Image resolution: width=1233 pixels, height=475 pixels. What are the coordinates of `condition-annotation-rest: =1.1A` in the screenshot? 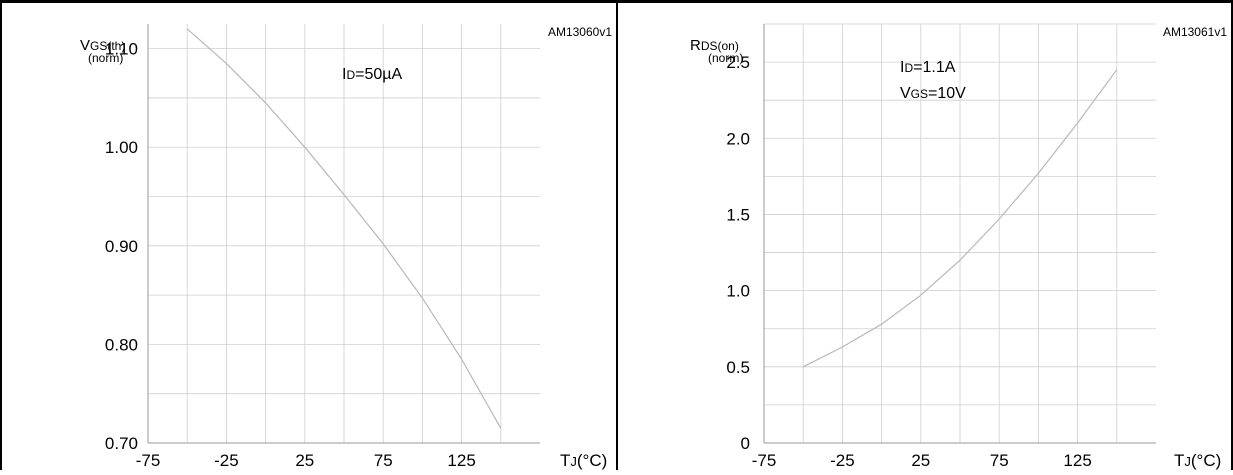 It's located at (934, 67).